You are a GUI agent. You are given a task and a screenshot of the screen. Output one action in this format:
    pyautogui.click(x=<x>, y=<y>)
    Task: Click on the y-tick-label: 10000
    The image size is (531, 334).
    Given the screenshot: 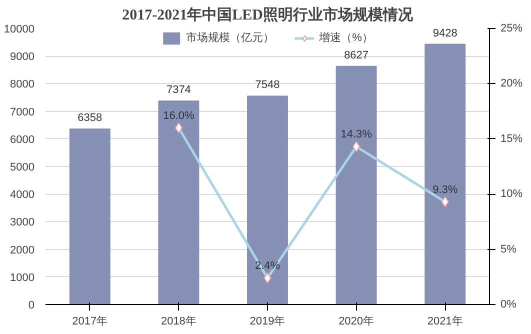 What is the action you would take?
    pyautogui.click(x=19, y=30)
    